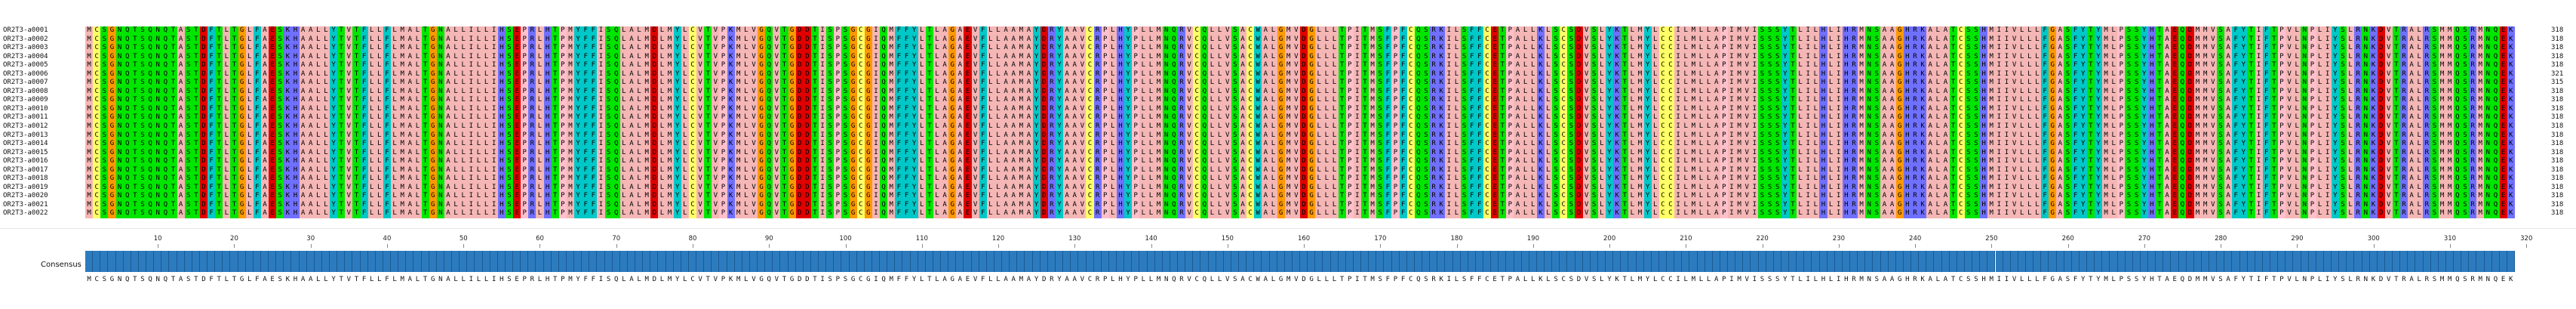 This screenshot has width=2576, height=309. I want to click on sequence-name: OR2T3-a0020, so click(25, 196).